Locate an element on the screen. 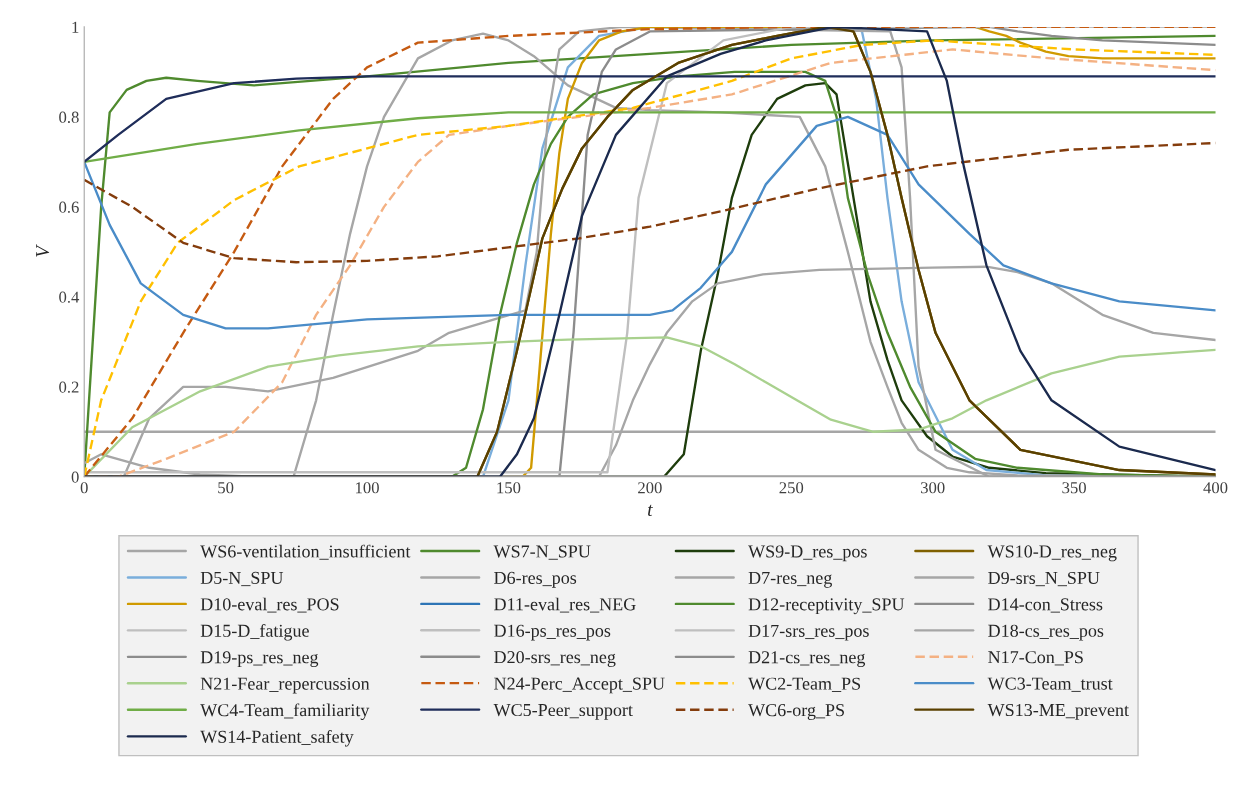 The height and width of the screenshot is (792, 1257). legend-label: D9-srs_N_SPU is located at coordinates (1044, 579).